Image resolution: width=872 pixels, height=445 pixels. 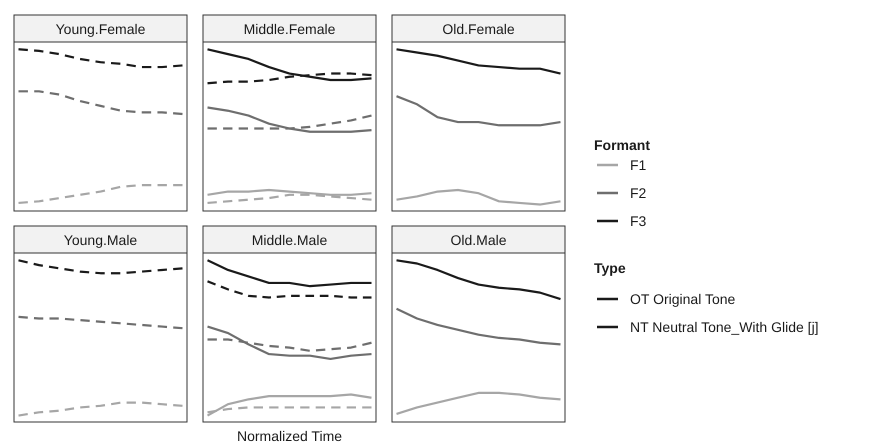 I want to click on legend-label: F2, so click(x=638, y=193).